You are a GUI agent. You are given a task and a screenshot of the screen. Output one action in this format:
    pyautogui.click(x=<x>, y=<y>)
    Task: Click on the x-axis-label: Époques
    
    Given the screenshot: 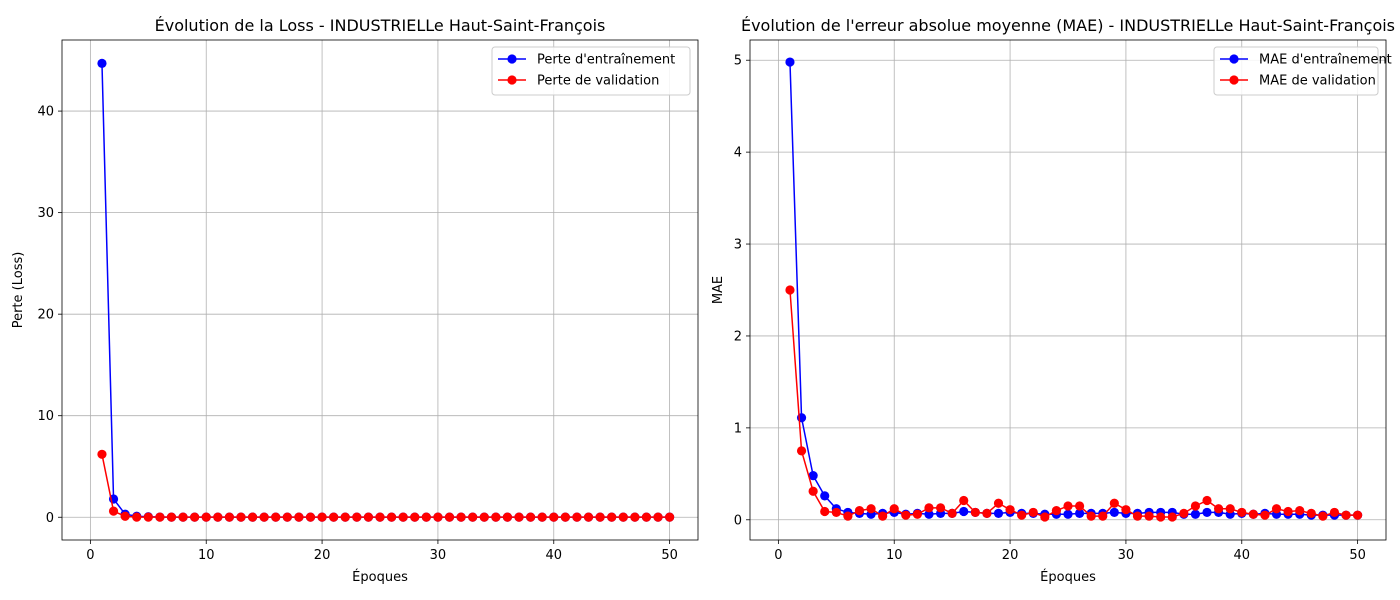 What is the action you would take?
    pyautogui.click(x=380, y=577)
    